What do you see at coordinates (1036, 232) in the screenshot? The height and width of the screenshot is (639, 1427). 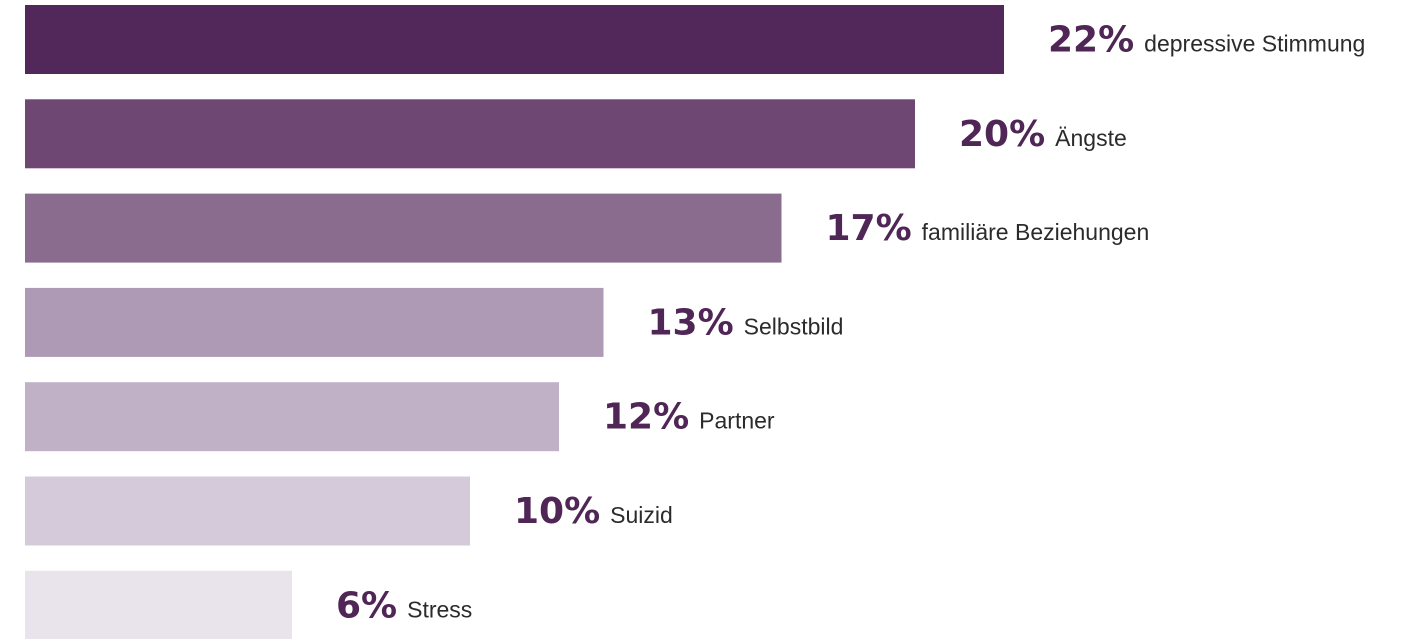 I see `category-label-2: familiäre Beziehungen` at bounding box center [1036, 232].